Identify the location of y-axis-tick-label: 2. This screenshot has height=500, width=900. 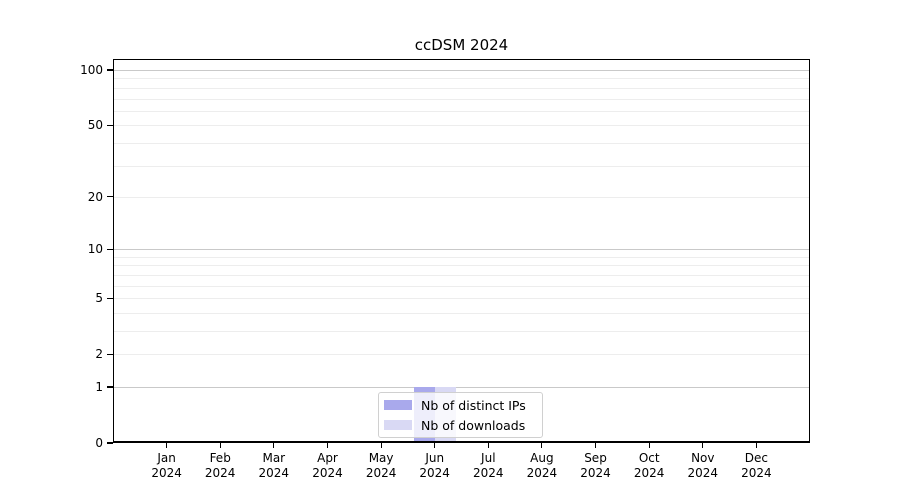
(99, 354).